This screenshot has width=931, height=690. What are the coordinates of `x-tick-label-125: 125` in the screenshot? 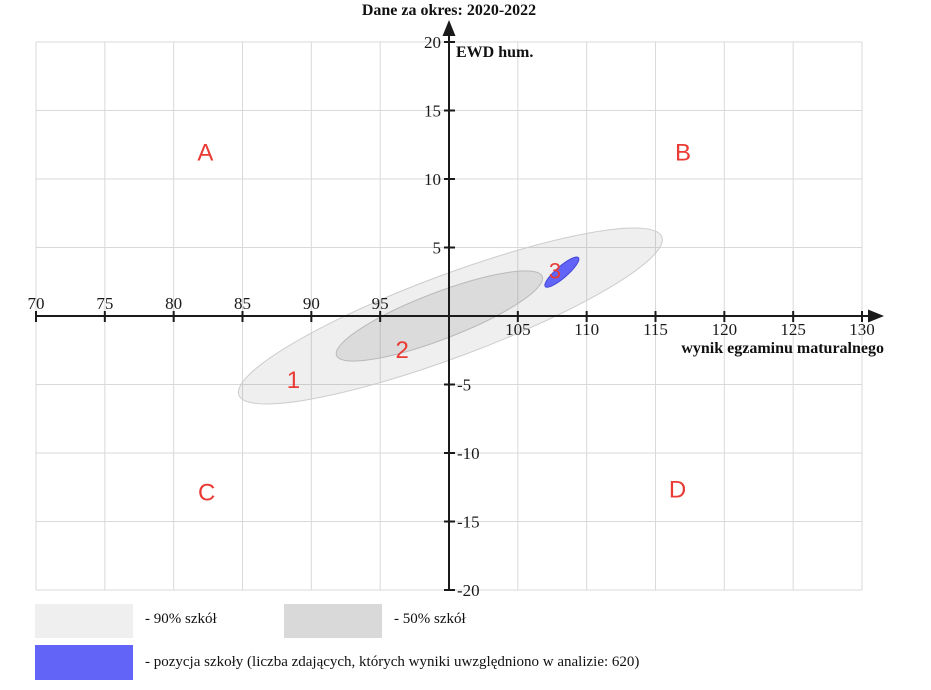 It's located at (793, 329).